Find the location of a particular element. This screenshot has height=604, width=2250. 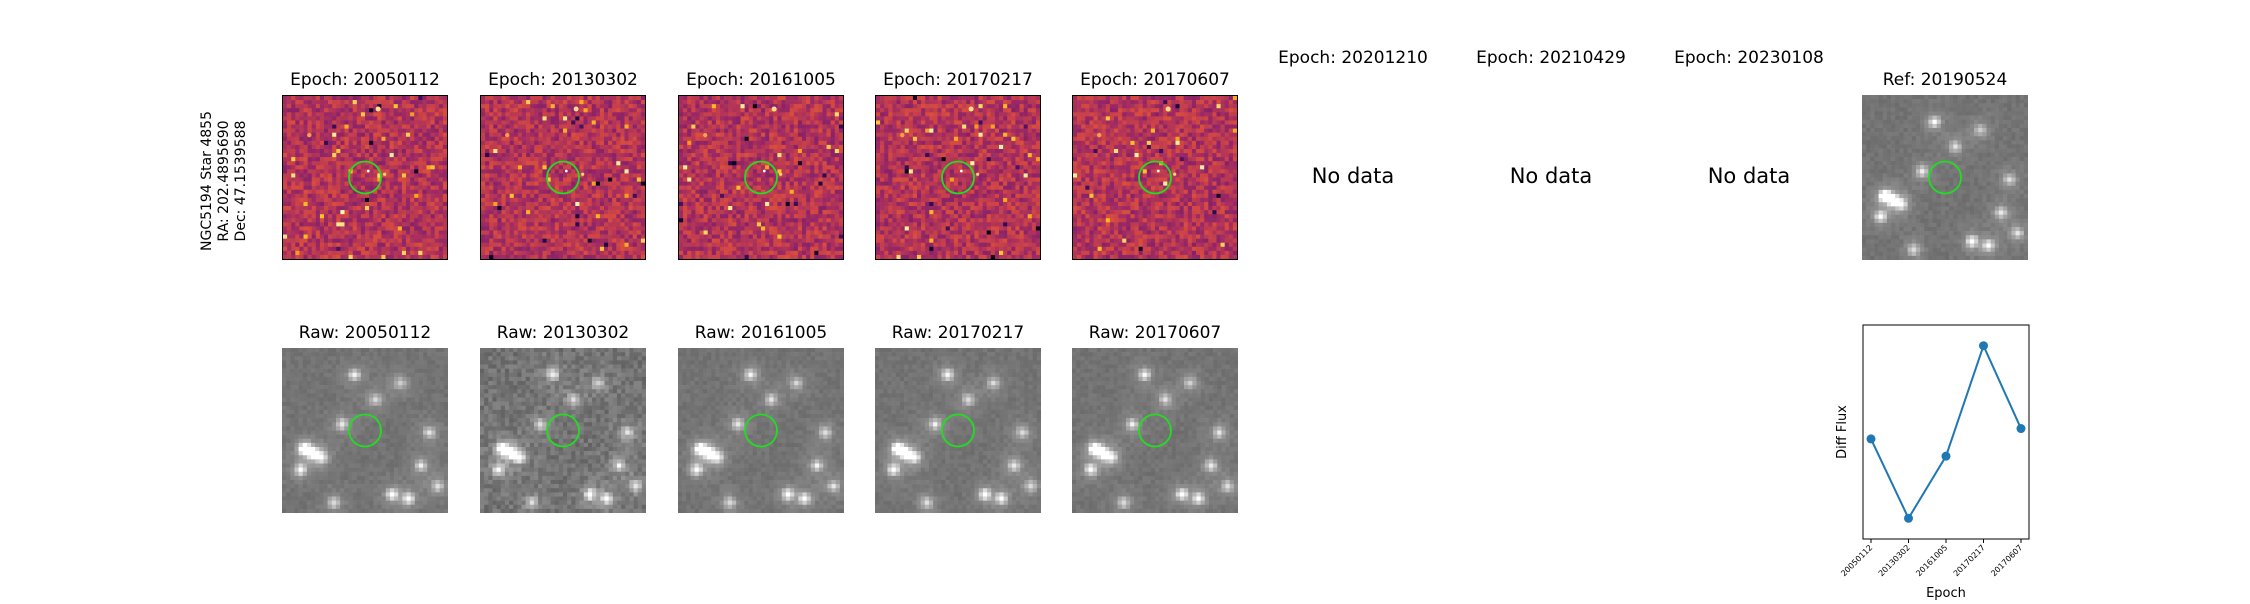

plot-area is located at coordinates (1946, 432).